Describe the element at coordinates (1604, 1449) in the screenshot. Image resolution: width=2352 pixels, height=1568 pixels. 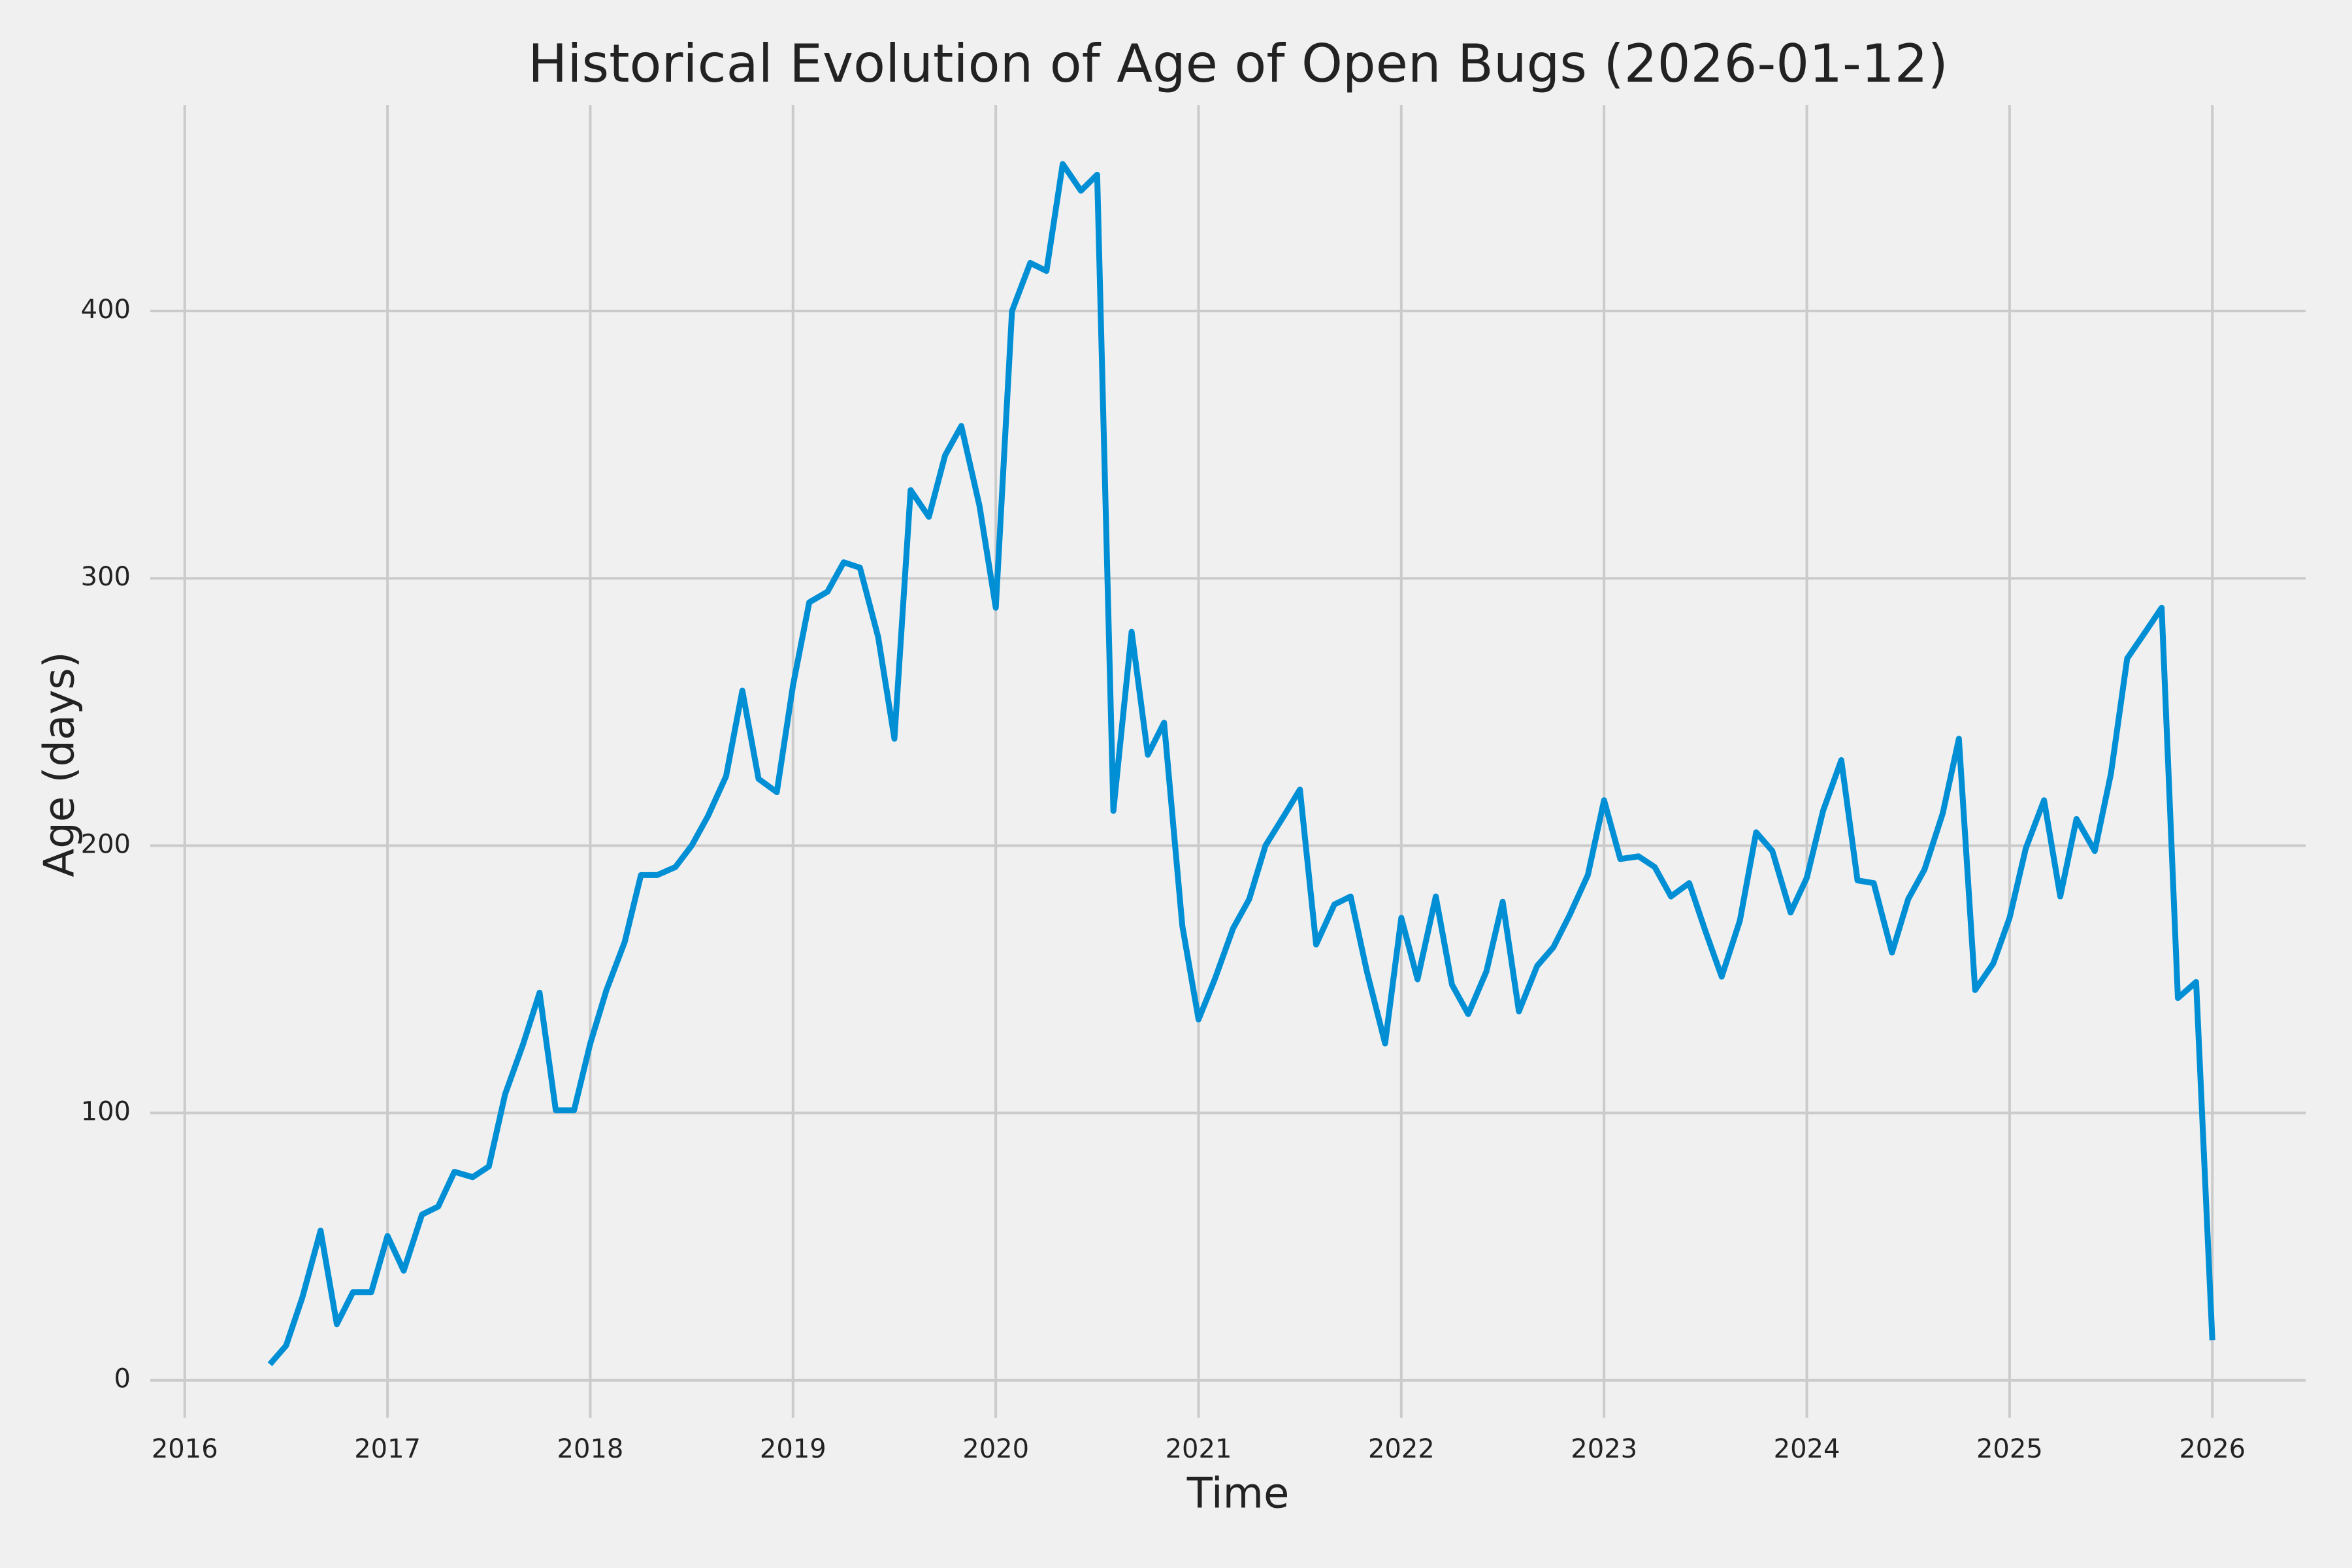
I see `x-tick-label: 2023` at that location.